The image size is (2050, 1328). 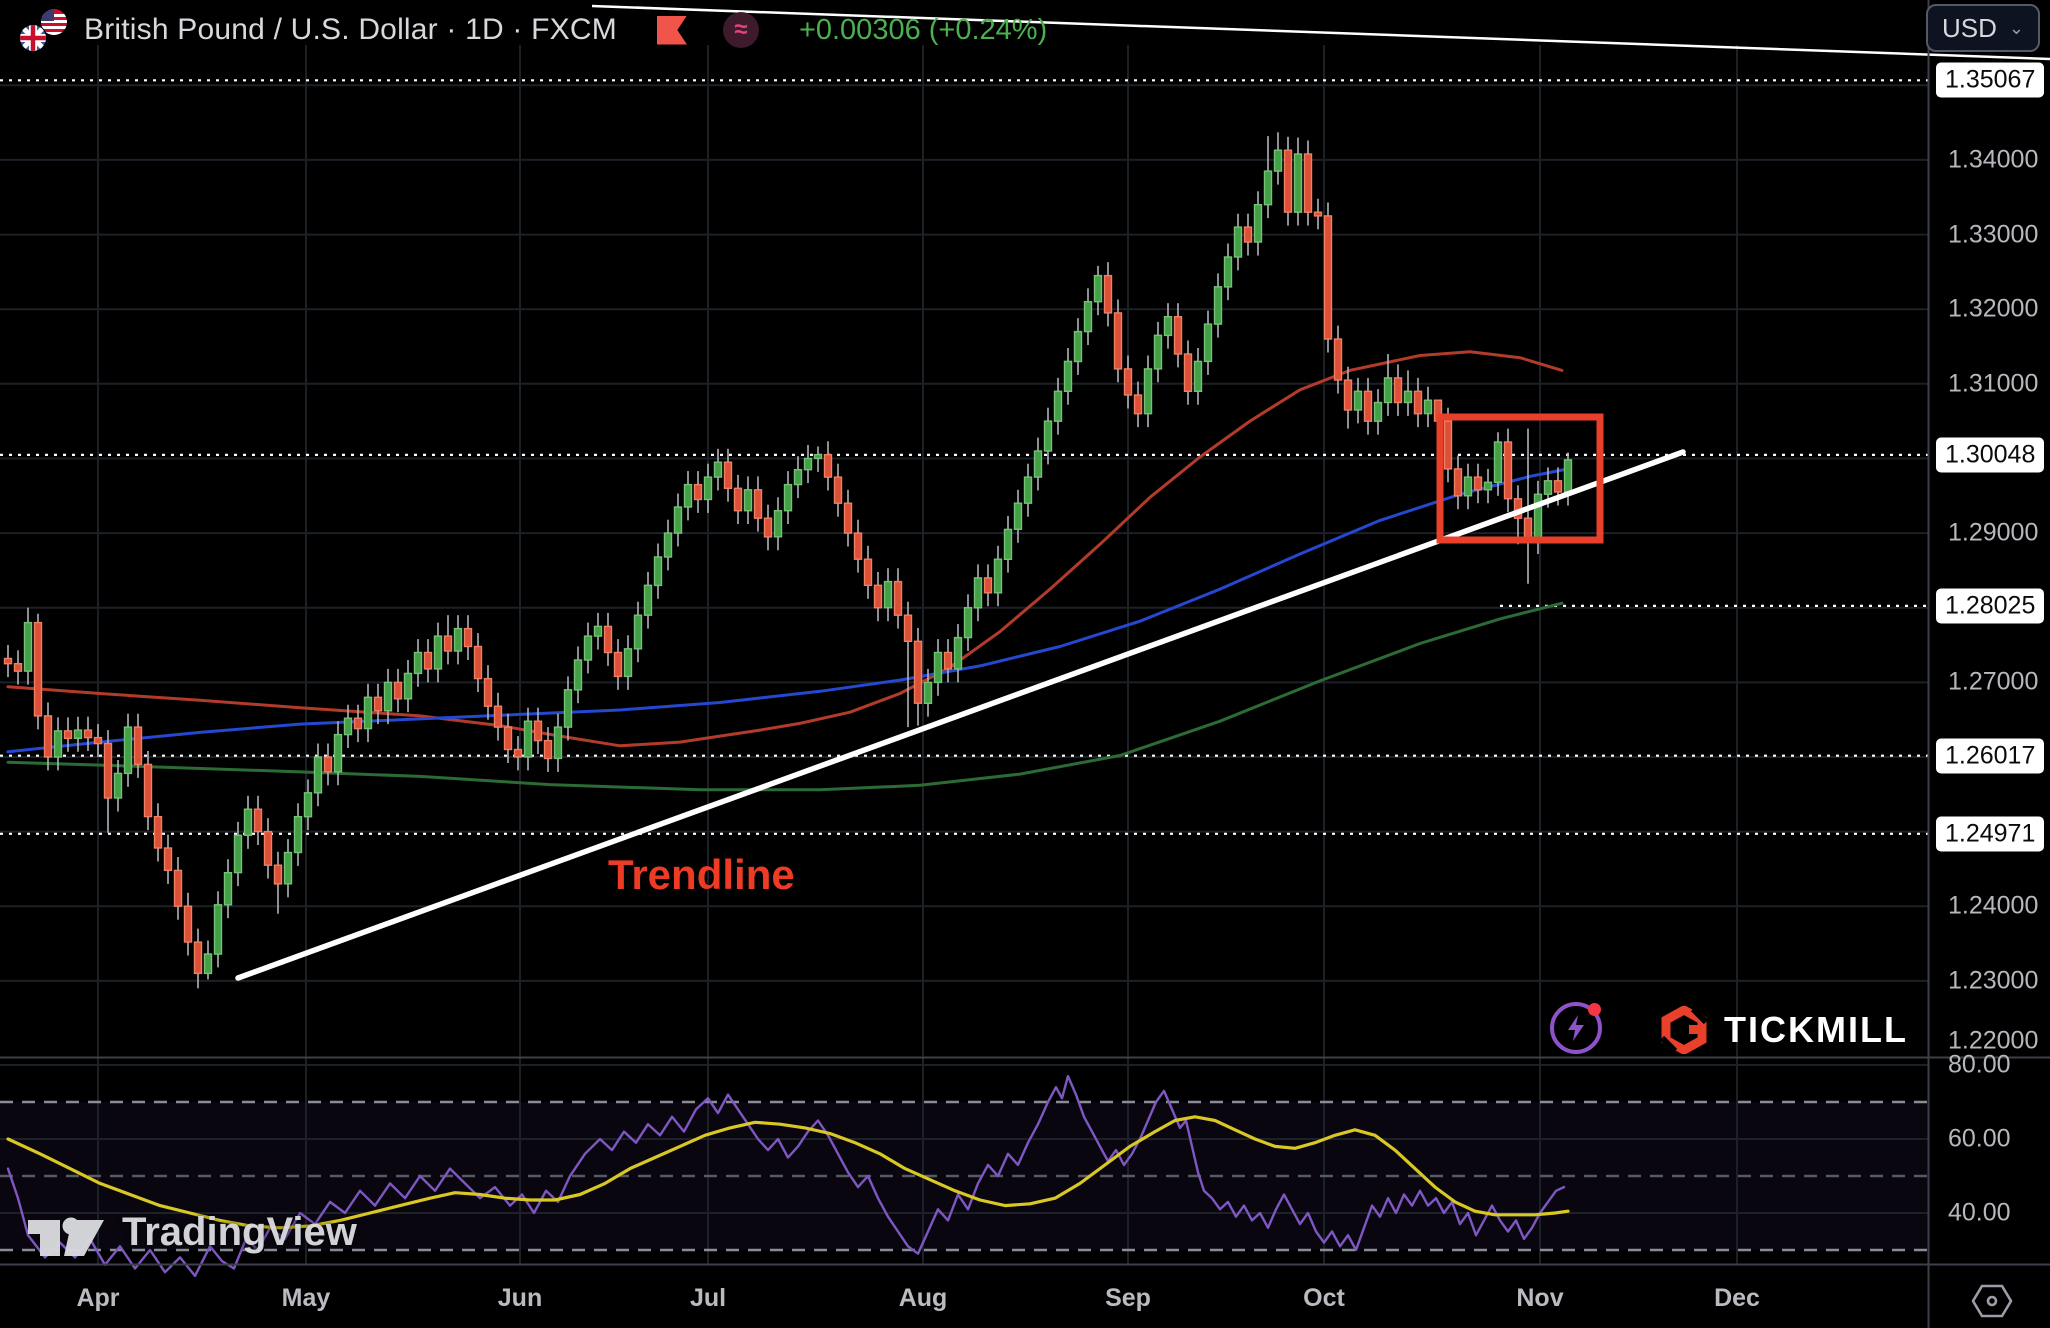 What do you see at coordinates (239, 1231) in the screenshot?
I see `tradingview-watermark-text: TradingView` at bounding box center [239, 1231].